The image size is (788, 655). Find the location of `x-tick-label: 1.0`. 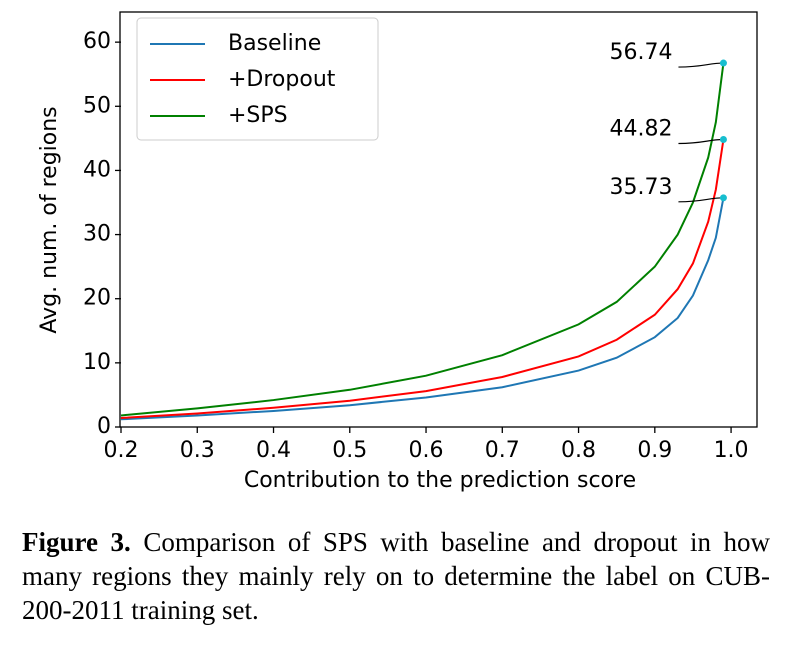

x-tick-label: 1.0 is located at coordinates (731, 450).